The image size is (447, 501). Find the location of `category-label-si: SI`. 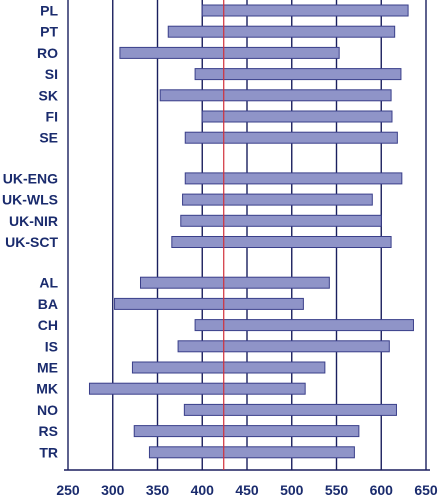

category-label-si: SI is located at coordinates (51, 74).